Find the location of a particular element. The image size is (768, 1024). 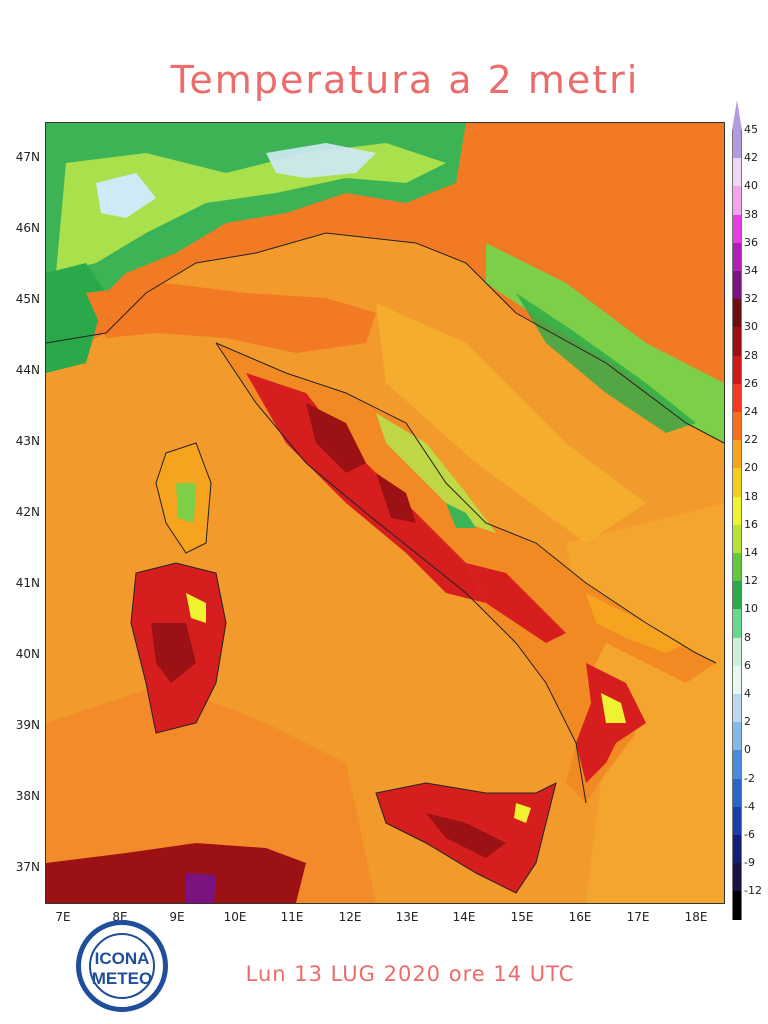

alps-snow-central is located at coordinates (321, 160).